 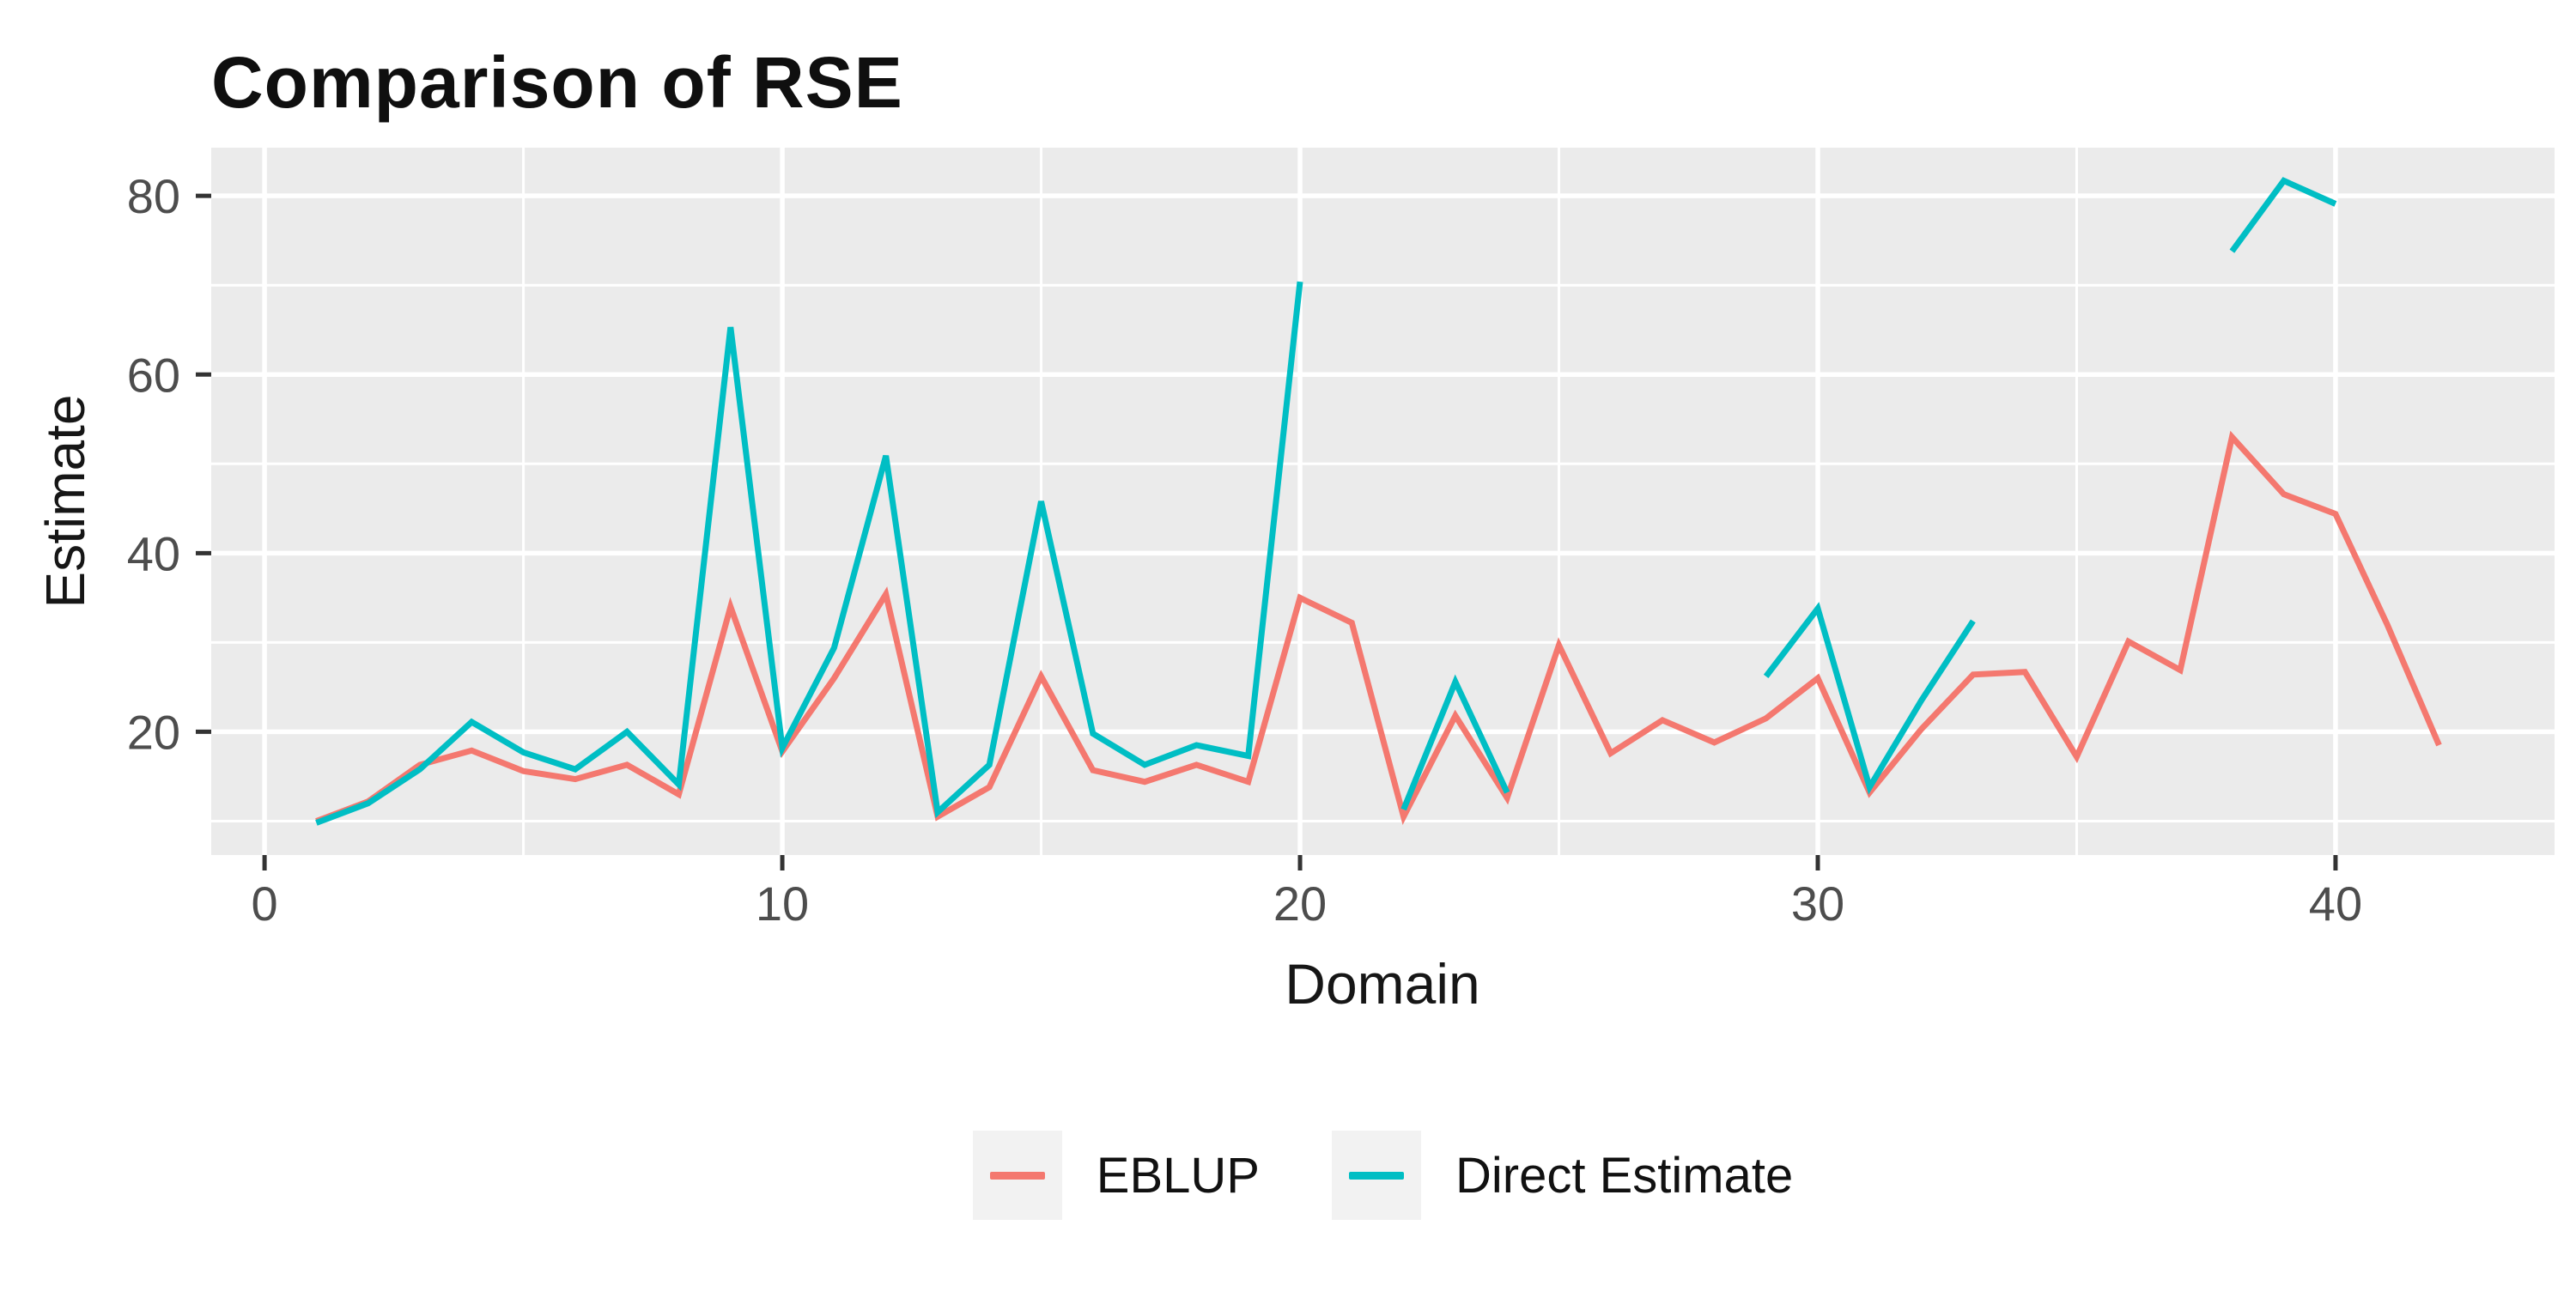 What do you see at coordinates (153, 553) in the screenshot?
I see `y-tick-label: 40` at bounding box center [153, 553].